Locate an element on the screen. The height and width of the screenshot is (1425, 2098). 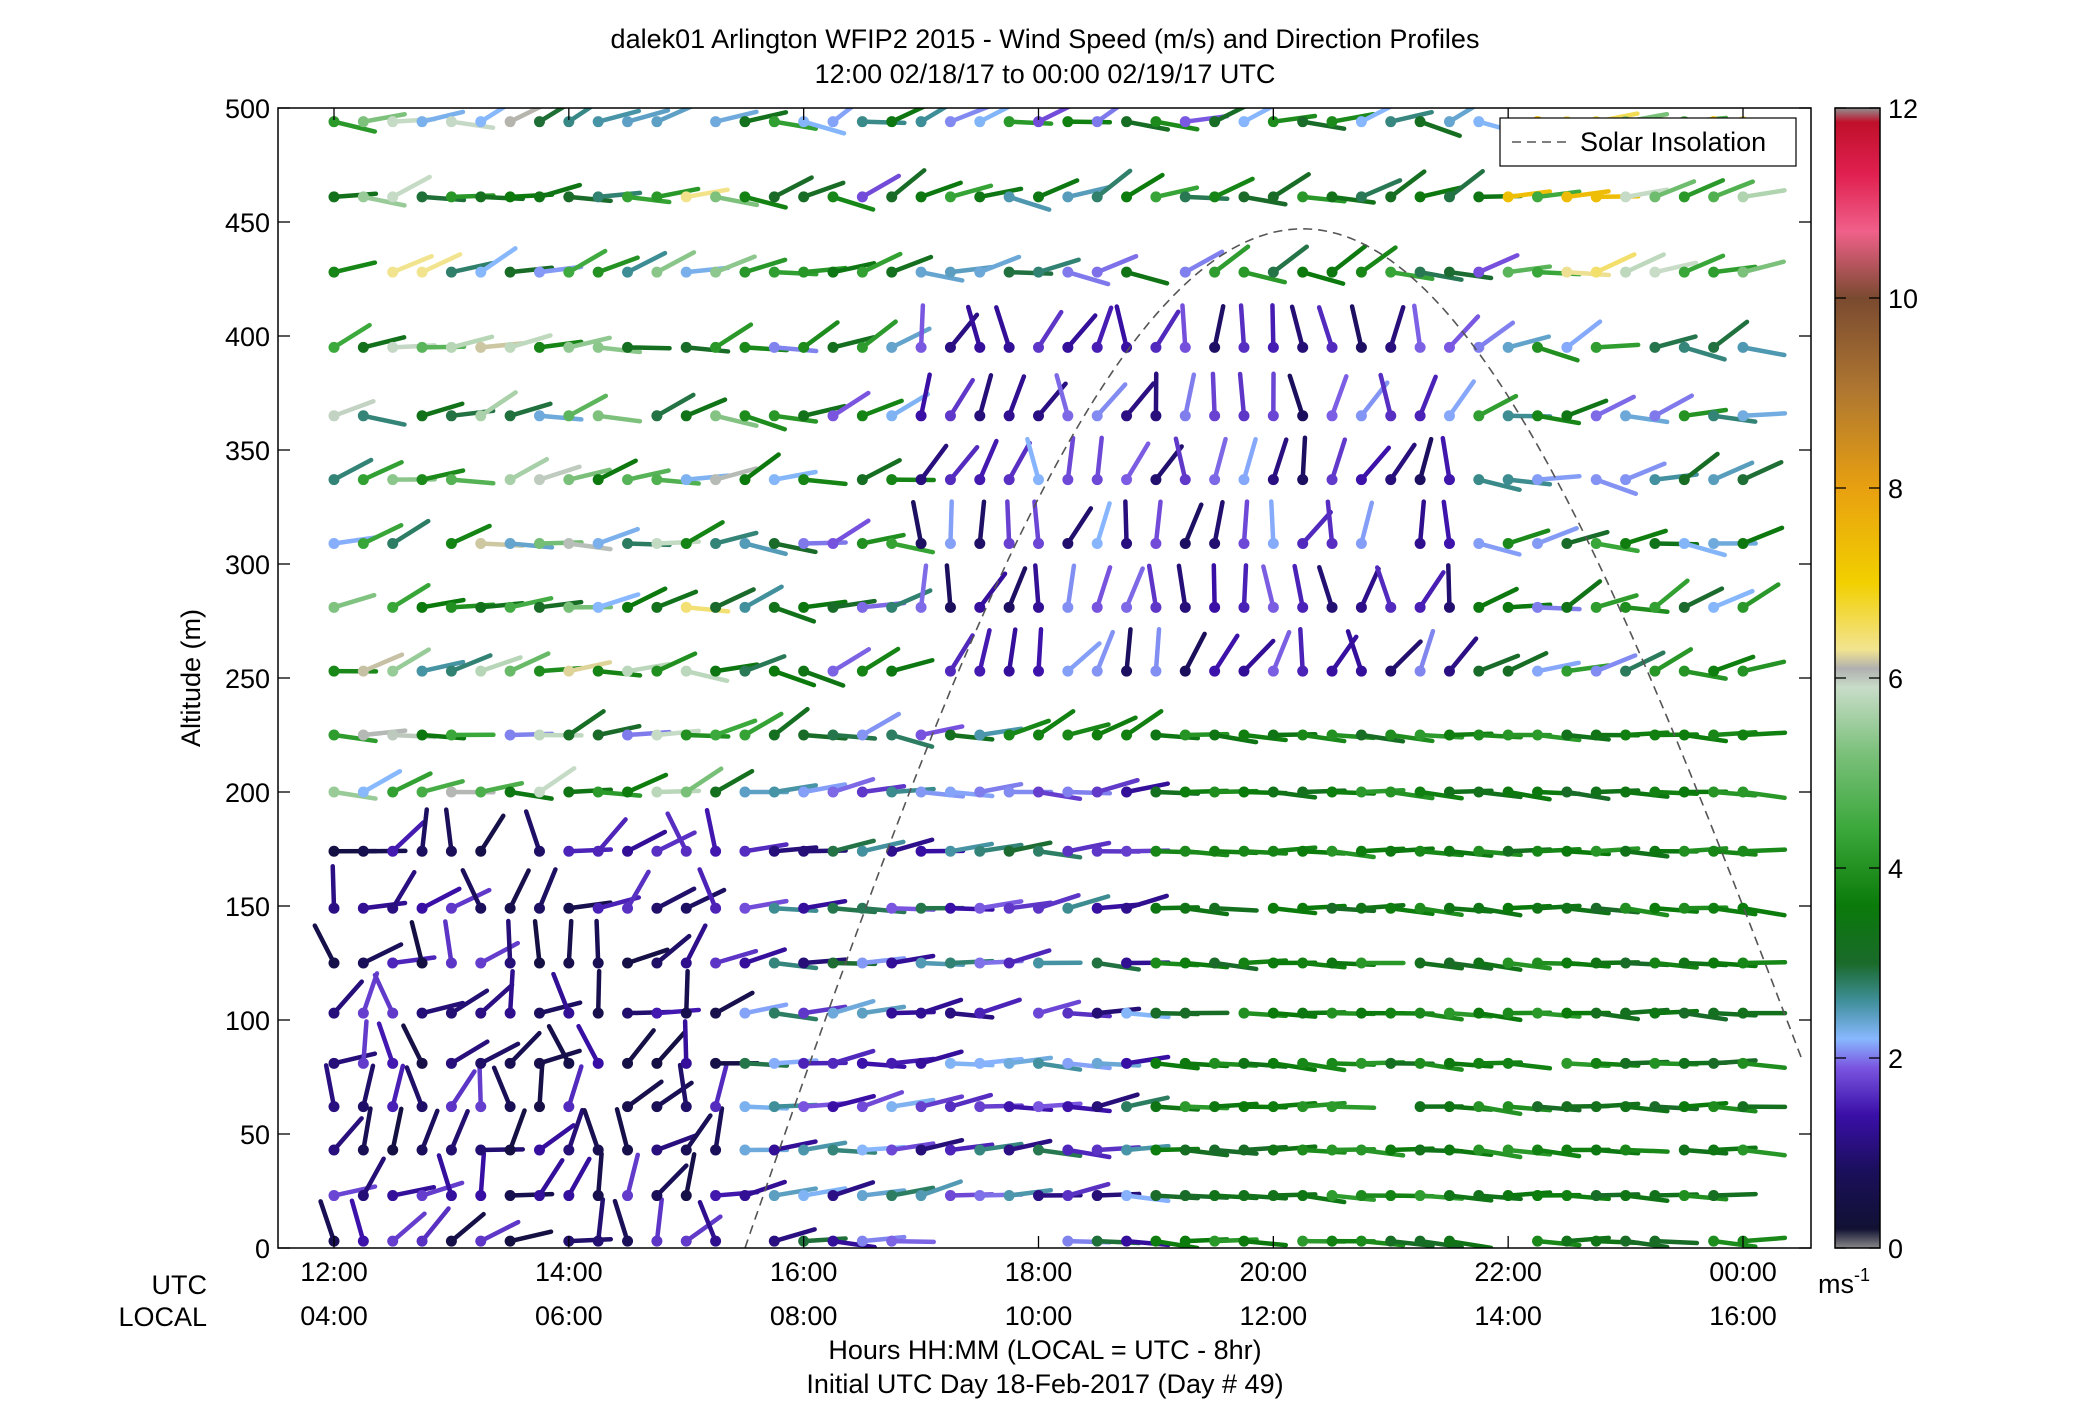
utc-tick-label: 20:00 is located at coordinates (1274, 1272).